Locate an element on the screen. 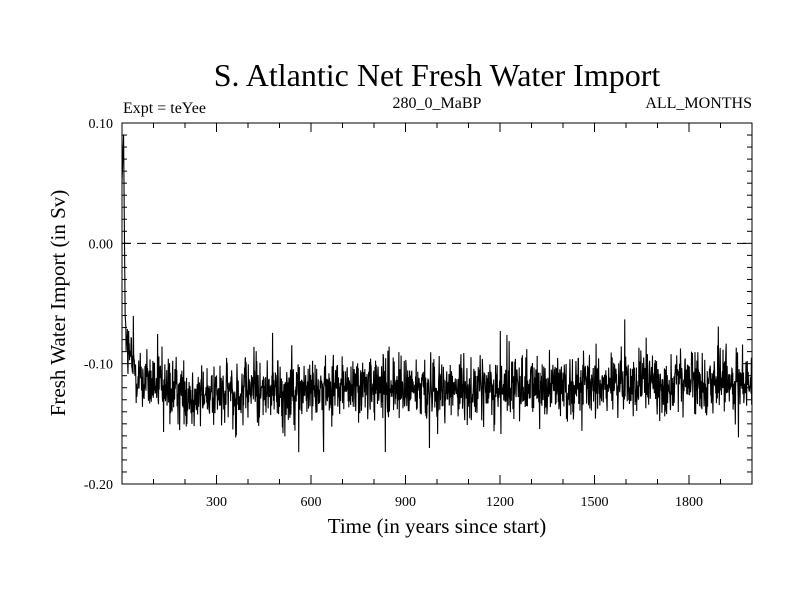  x-tick-label: 300 is located at coordinates (216, 502).